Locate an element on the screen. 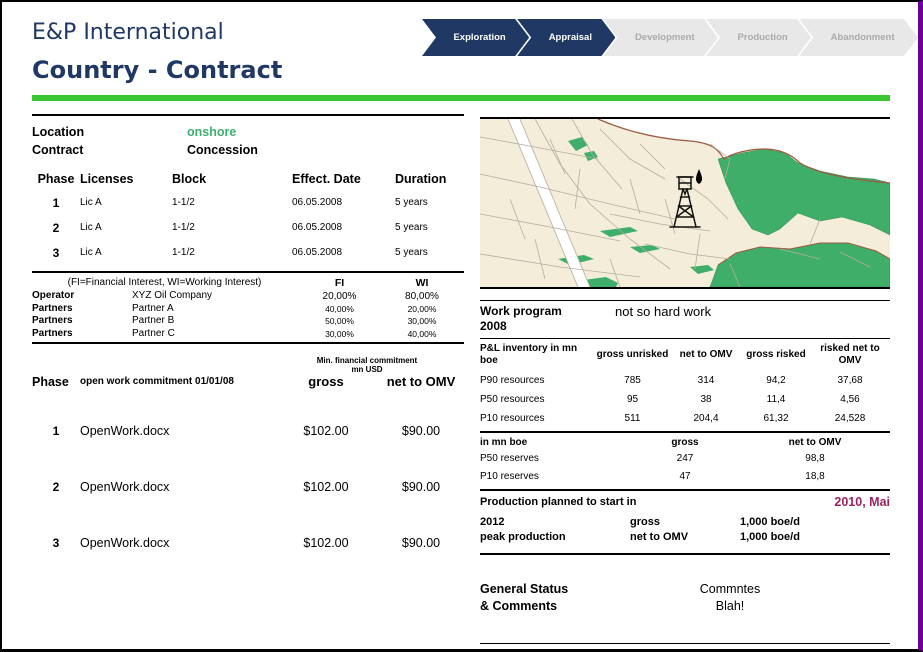 Image resolution: width=923 pixels, height=652 pixels. oil-derrick-icon is located at coordinates (685, 202).